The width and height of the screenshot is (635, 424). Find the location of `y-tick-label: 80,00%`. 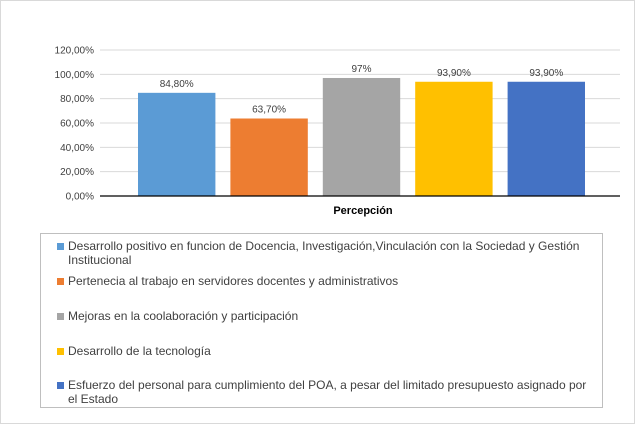

y-tick-label: 80,00% is located at coordinates (77, 99).